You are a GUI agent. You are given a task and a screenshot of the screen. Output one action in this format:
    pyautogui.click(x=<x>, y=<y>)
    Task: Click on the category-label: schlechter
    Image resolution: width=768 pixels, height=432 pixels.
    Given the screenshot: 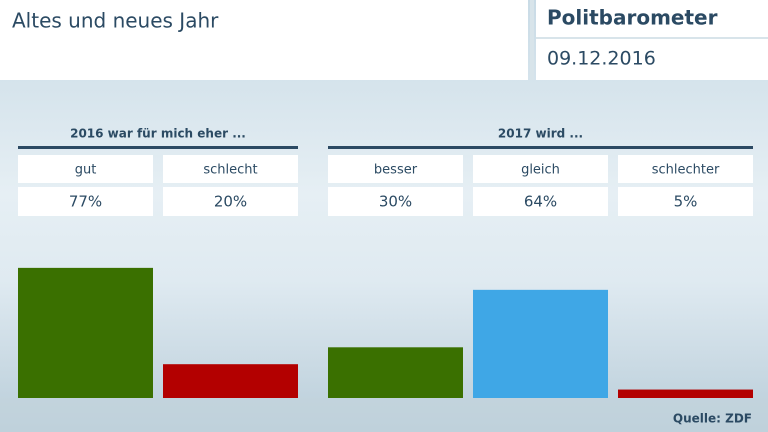 What is the action you would take?
    pyautogui.click(x=686, y=170)
    